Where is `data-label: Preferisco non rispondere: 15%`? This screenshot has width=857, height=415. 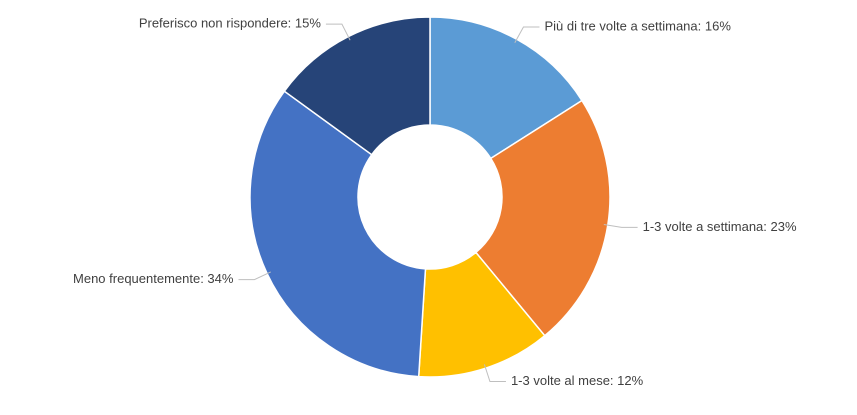 data-label: Preferisco non rispondere: 15% is located at coordinates (230, 23).